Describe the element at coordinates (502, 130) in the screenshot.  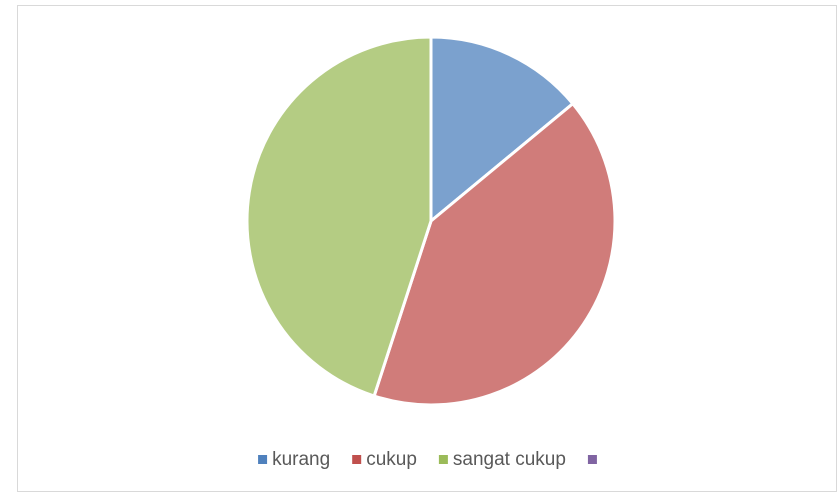
I see `pie-slice` at that location.